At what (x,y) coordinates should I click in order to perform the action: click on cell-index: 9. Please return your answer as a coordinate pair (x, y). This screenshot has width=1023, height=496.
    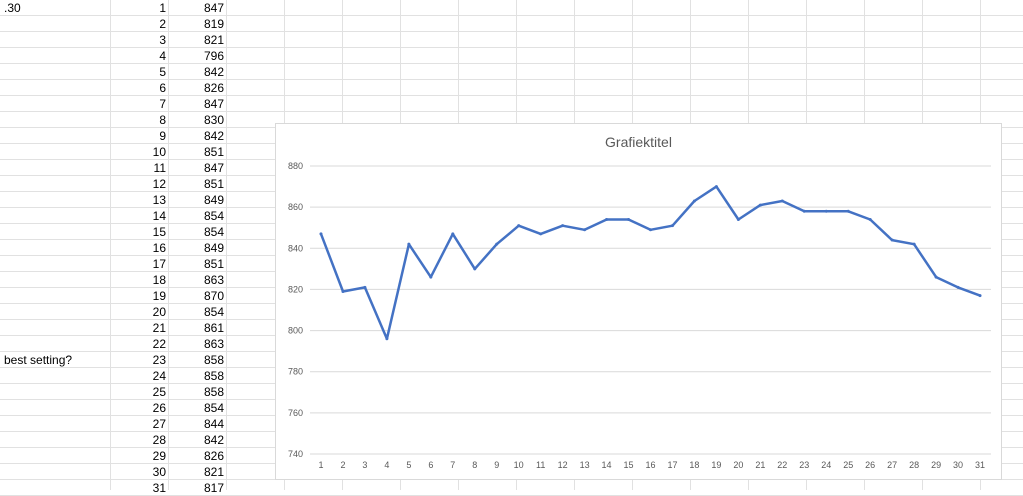
    Looking at the image, I should click on (162, 136).